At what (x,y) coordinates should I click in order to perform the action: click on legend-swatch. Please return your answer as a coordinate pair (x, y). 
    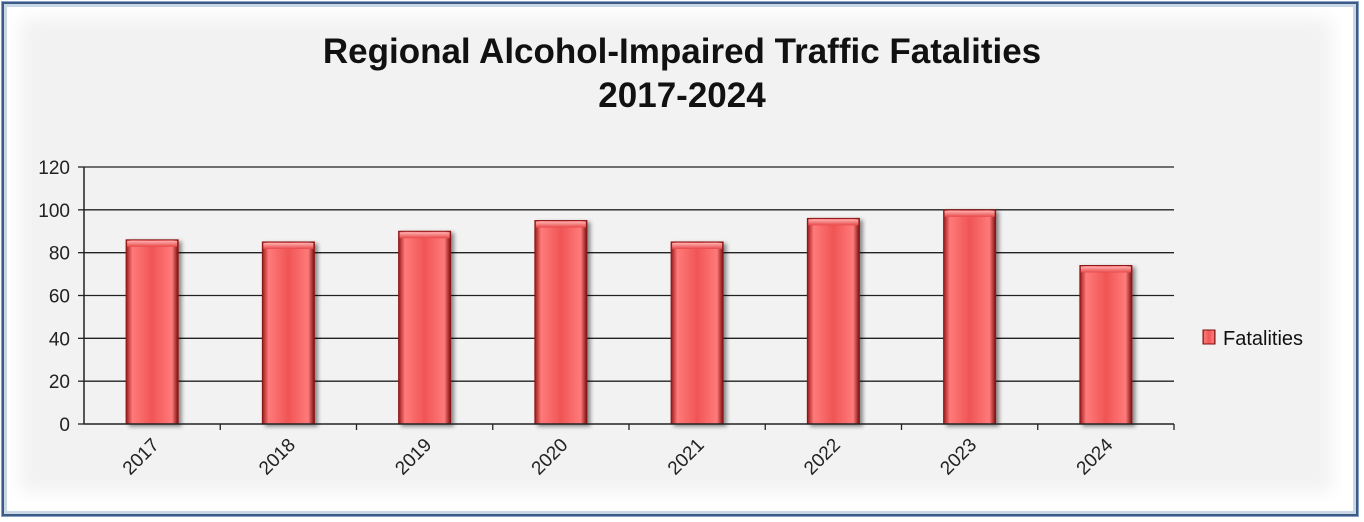
    Looking at the image, I should click on (1209, 337).